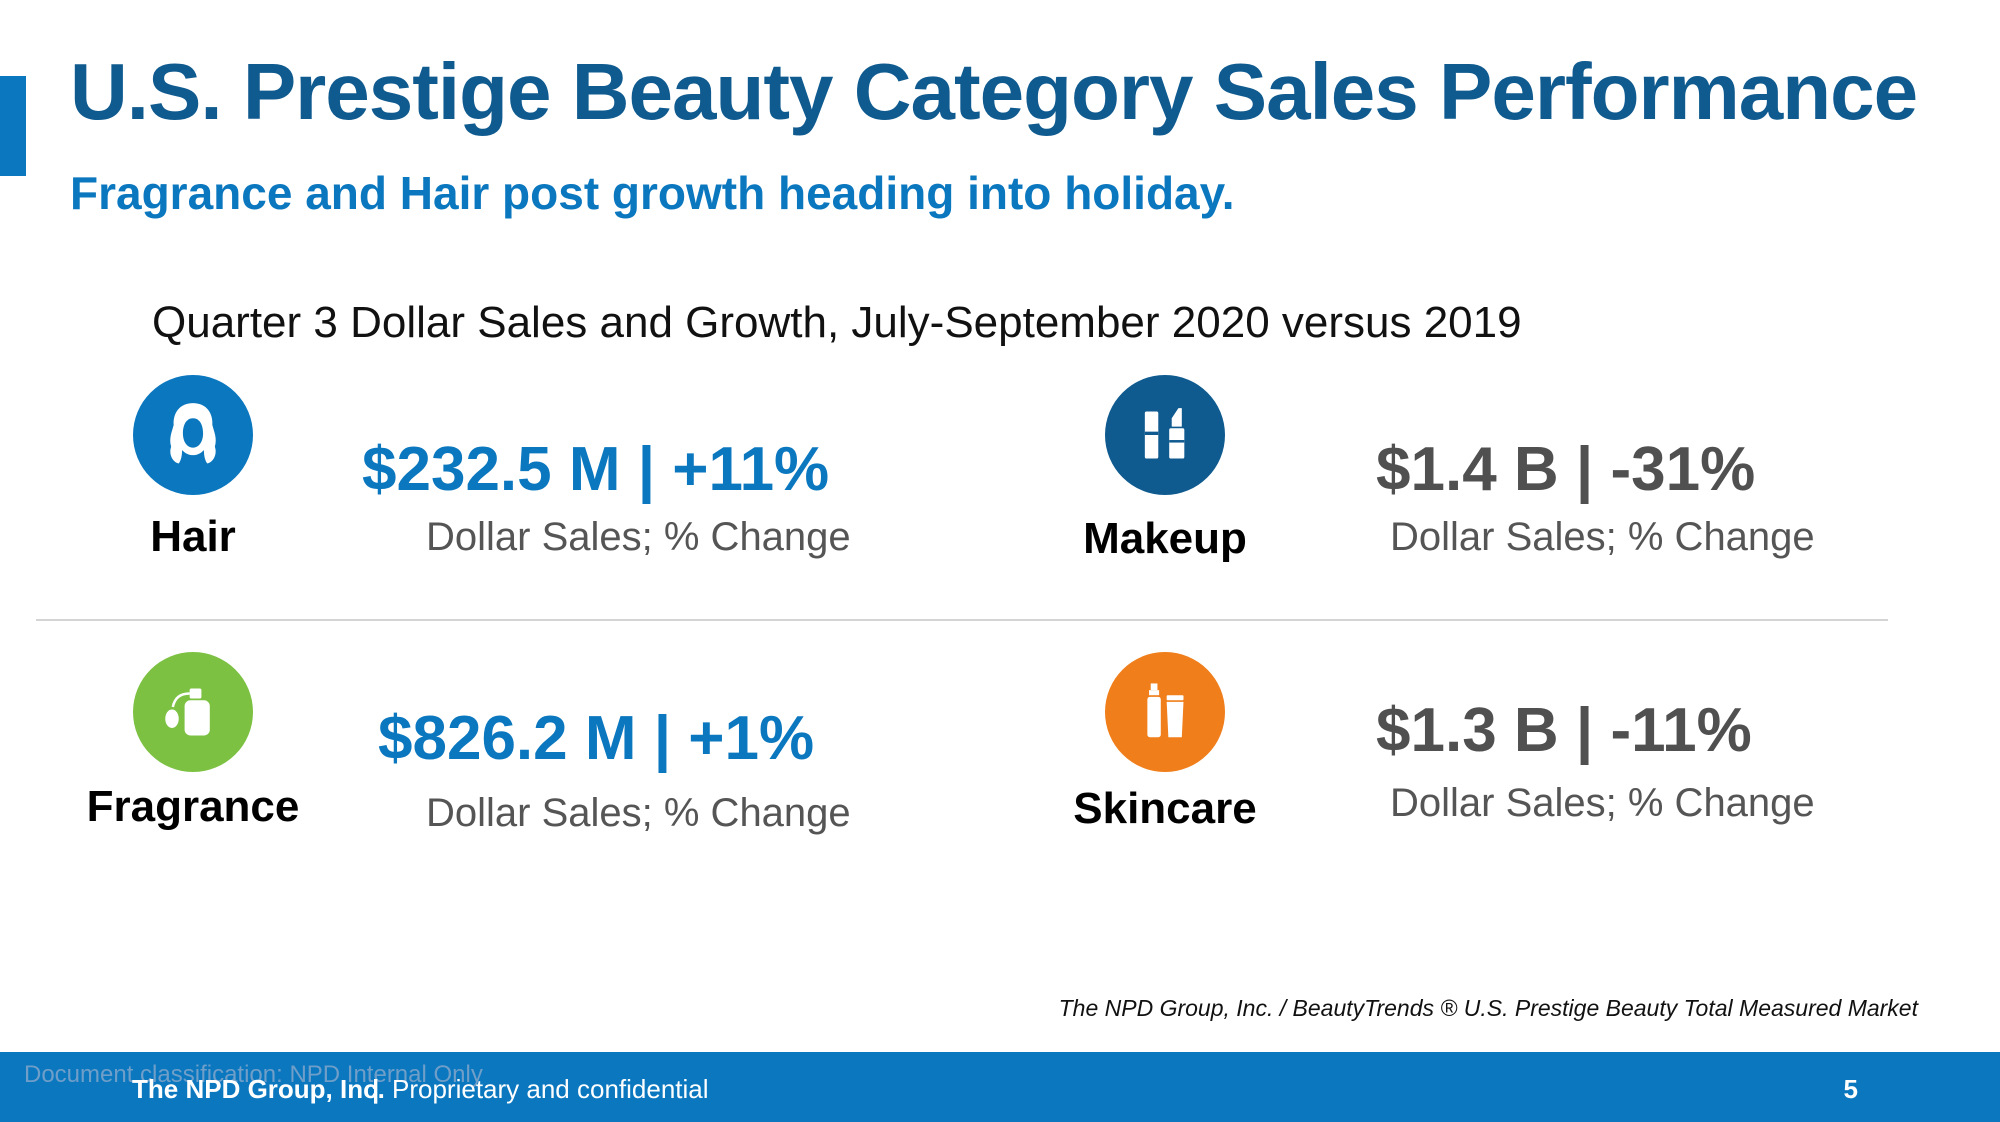  Describe the element at coordinates (1165, 808) in the screenshot. I see `category-label-skincare: Skincare` at that location.